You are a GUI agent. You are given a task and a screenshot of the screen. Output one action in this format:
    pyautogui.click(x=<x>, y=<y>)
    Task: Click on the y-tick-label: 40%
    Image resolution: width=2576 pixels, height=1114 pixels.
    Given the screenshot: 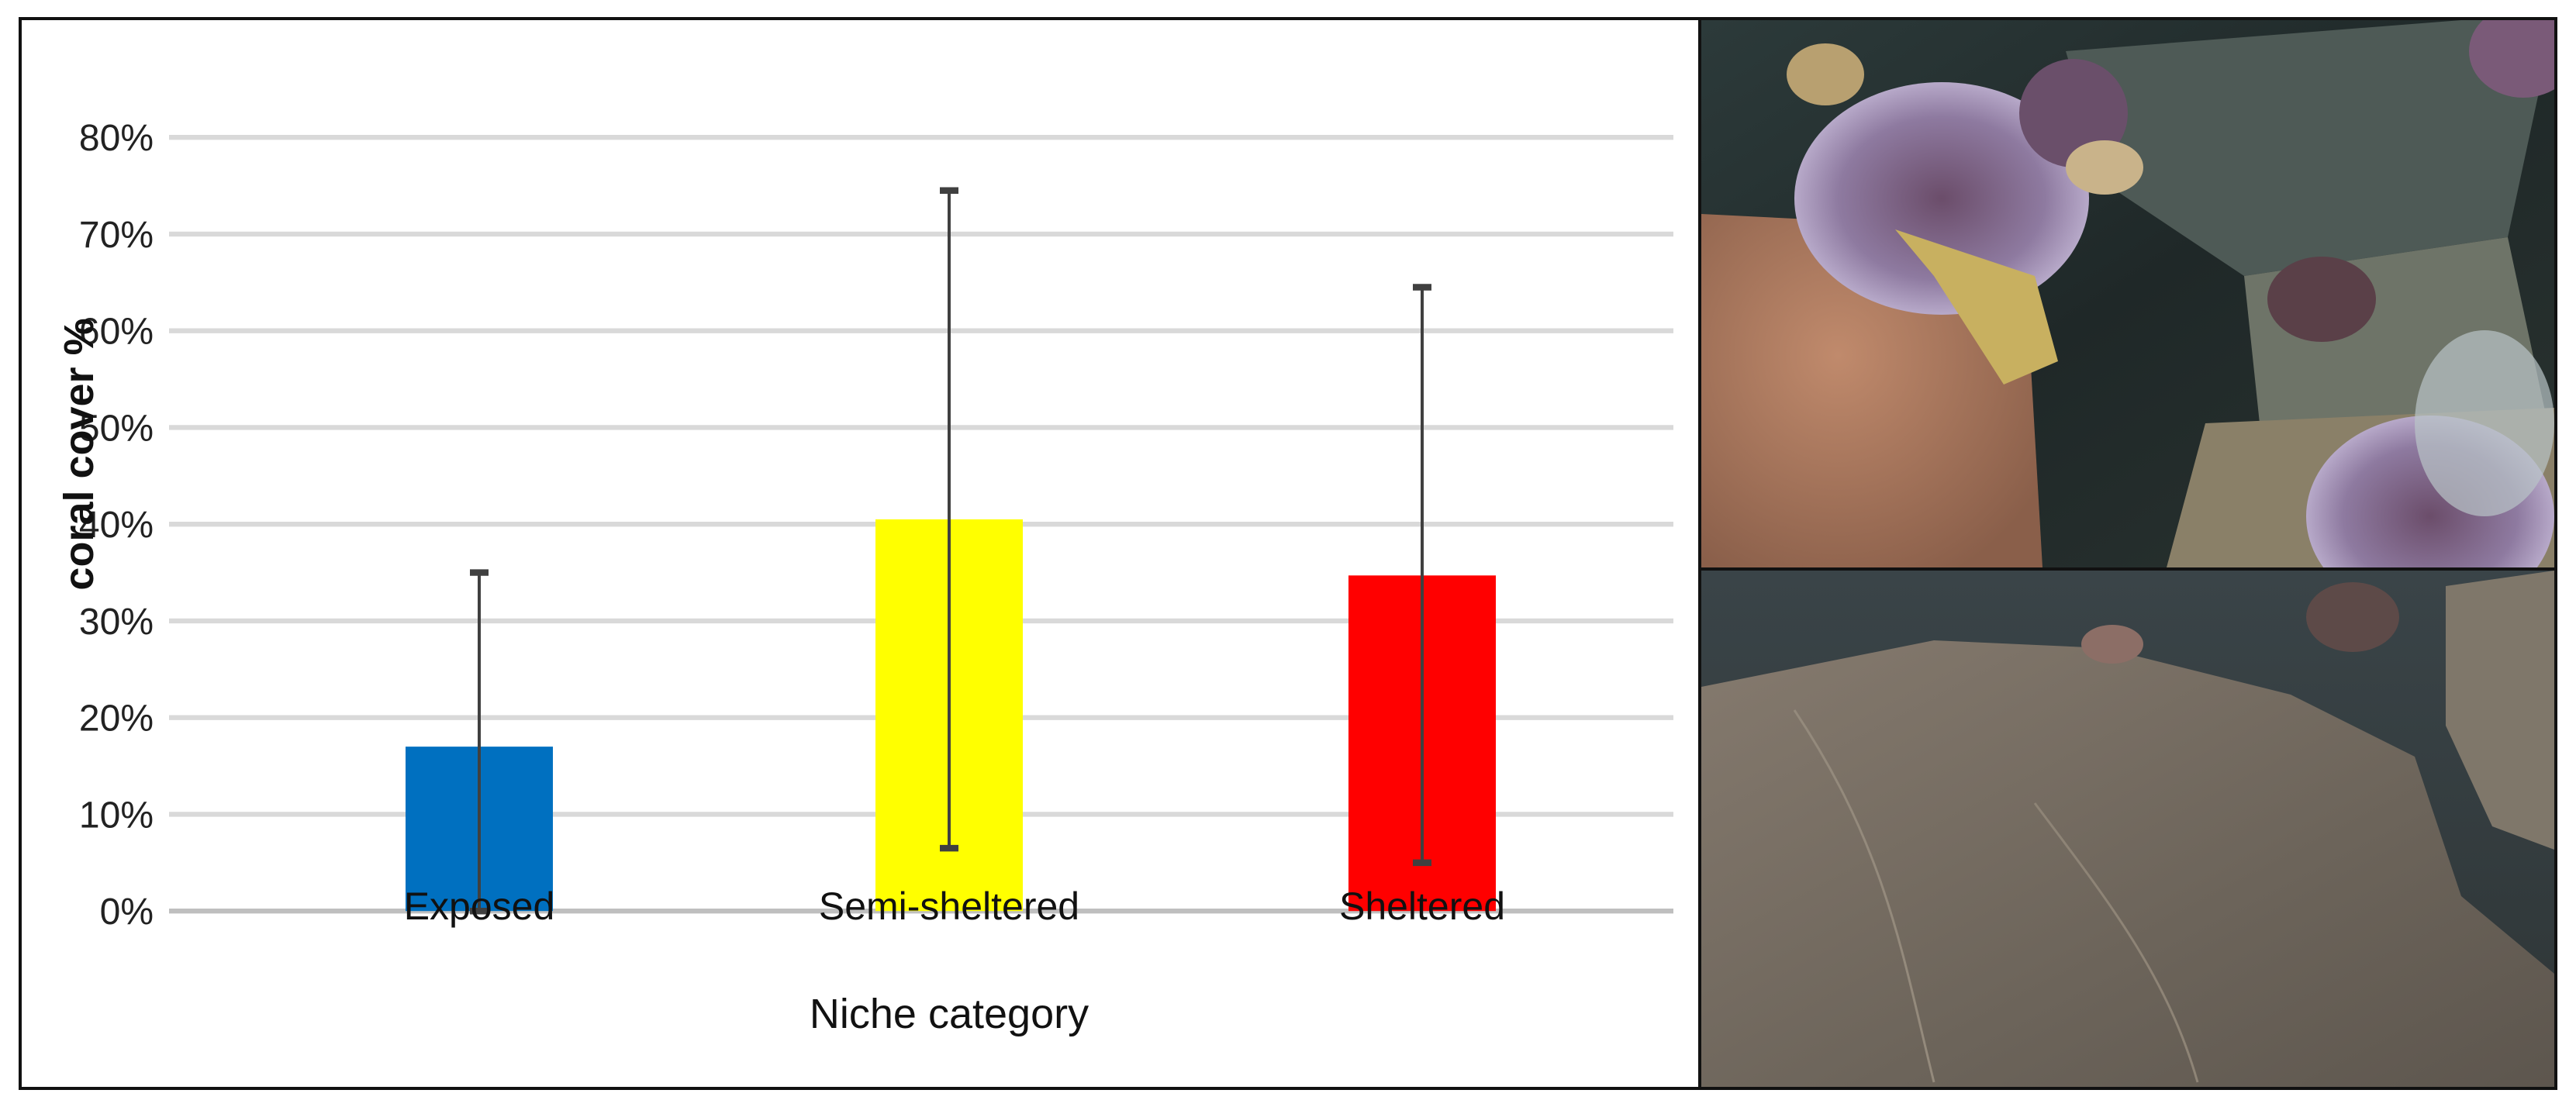 What is the action you would take?
    pyautogui.click(x=117, y=525)
    